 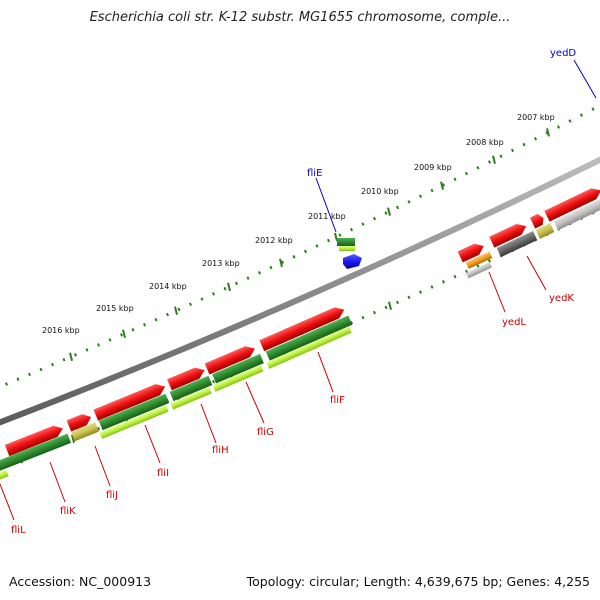 I want to click on scale-label: 2014 kbp, so click(x=168, y=286).